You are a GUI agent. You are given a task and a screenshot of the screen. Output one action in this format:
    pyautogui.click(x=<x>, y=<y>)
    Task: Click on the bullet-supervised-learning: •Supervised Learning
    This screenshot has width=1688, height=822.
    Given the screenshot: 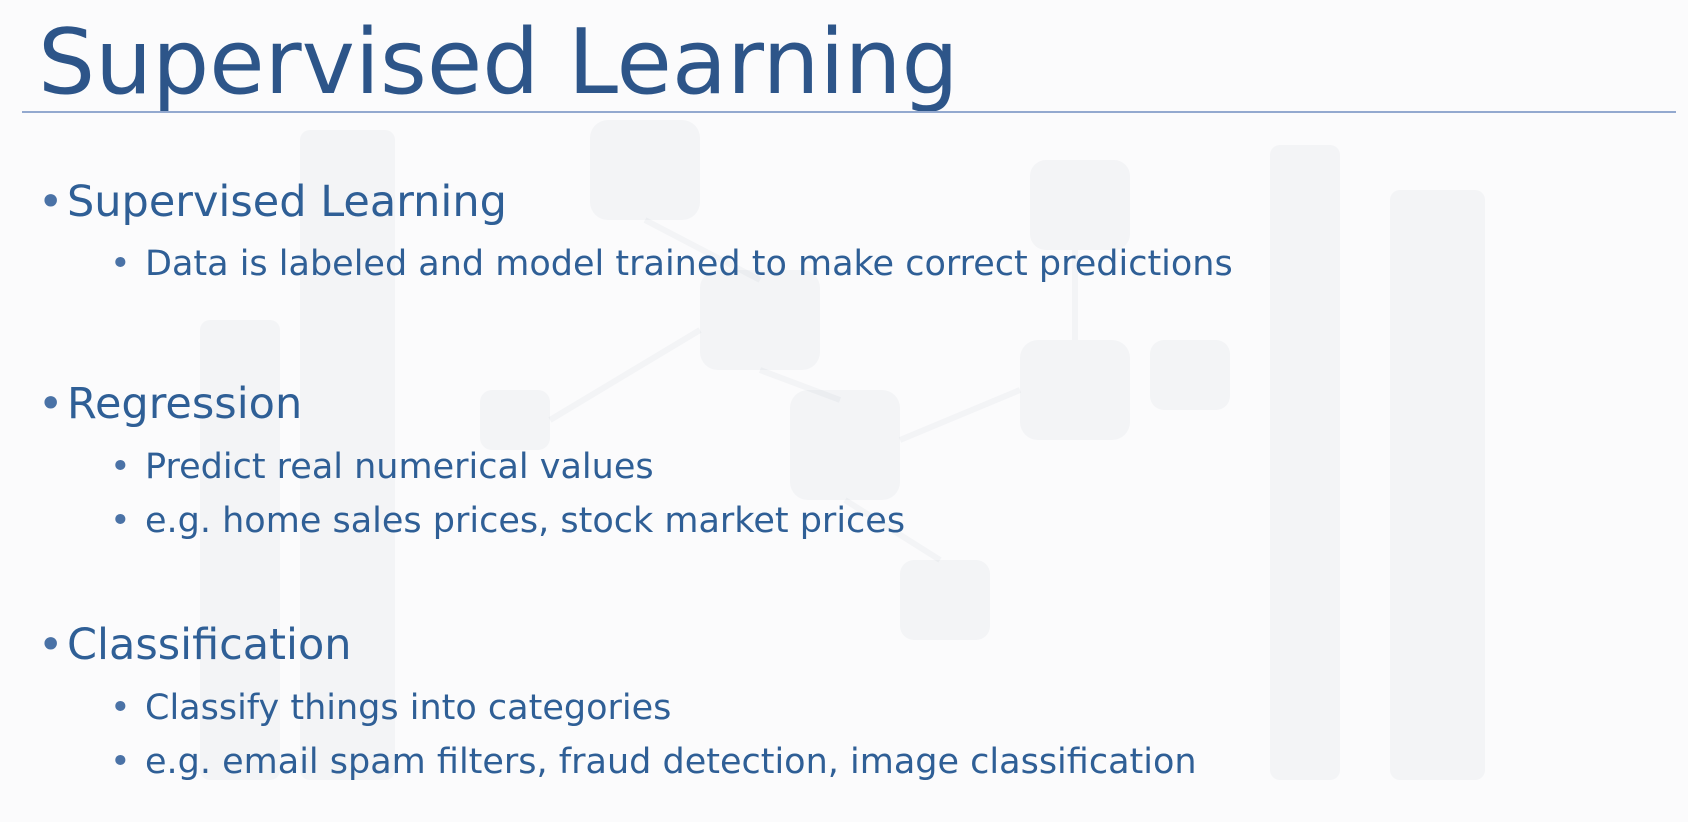 What is the action you would take?
    pyautogui.click(x=272, y=202)
    